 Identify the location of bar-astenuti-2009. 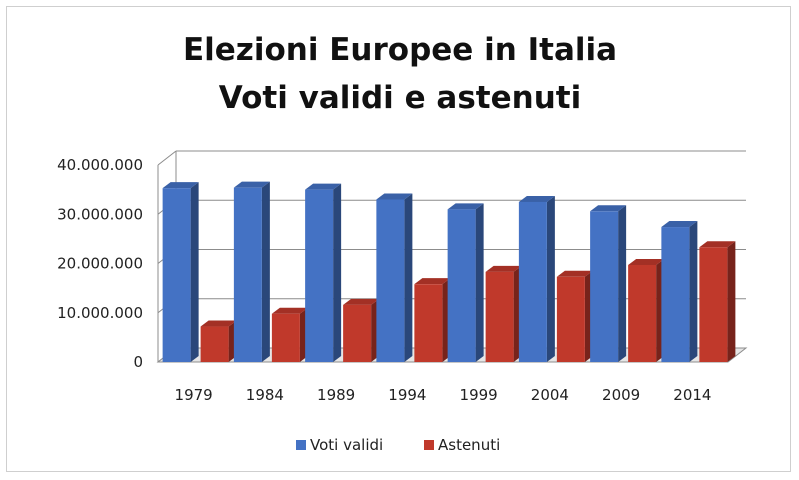
(646, 310).